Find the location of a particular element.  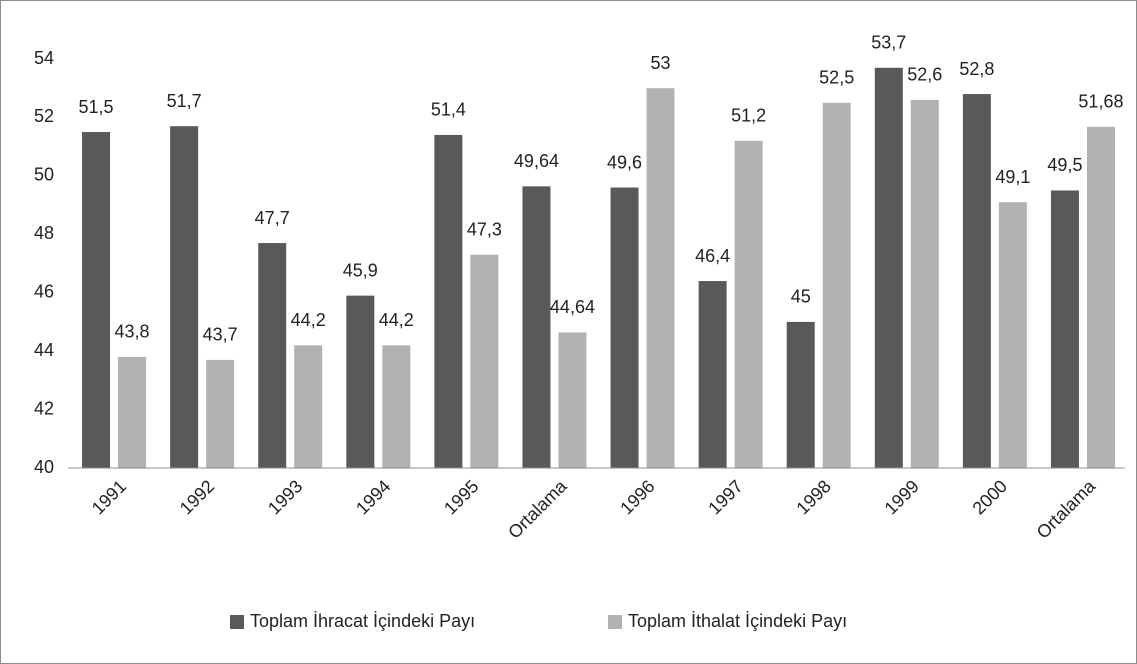

legend-label: Toplam İhracat İçindeki Payı is located at coordinates (362, 621).